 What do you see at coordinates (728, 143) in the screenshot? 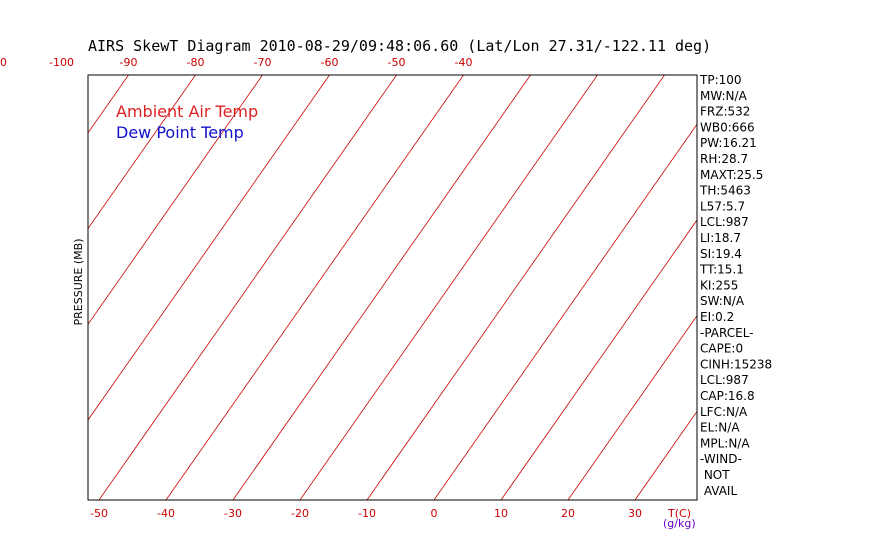
I see `index-item: PW:16.21` at bounding box center [728, 143].